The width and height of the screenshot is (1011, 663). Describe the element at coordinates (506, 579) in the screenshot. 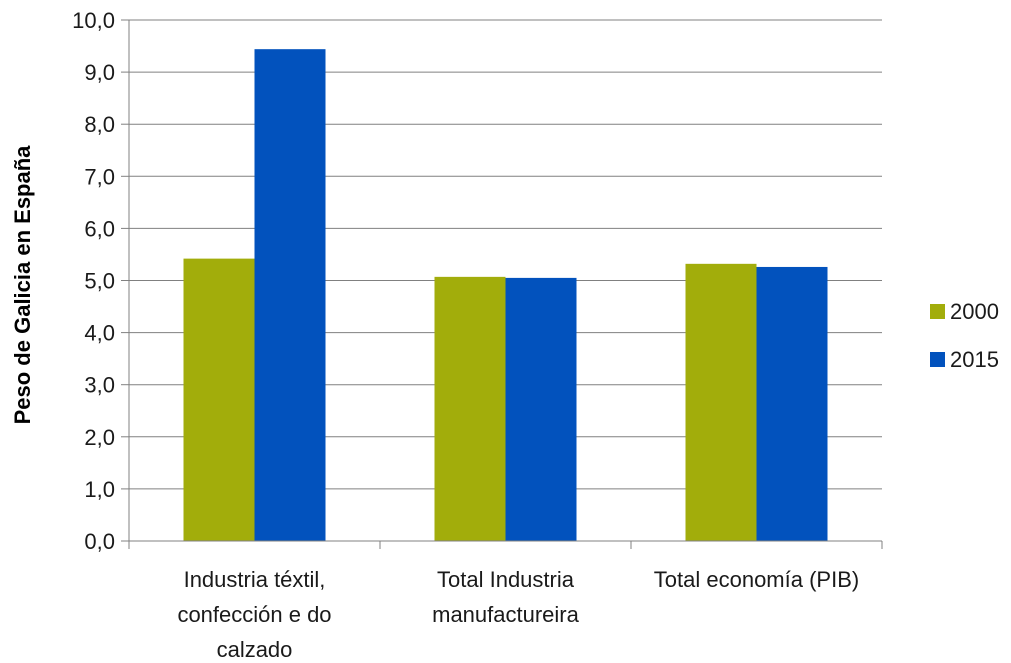

I see `x-category-label: Total Industria` at that location.